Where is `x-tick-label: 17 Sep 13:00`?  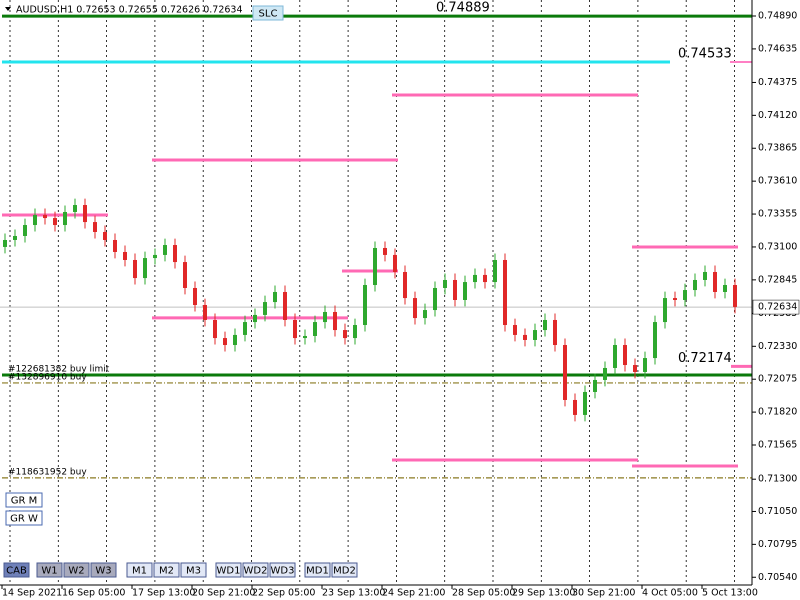
x-tick-label: 17 Sep 13:00 is located at coordinates (163, 593).